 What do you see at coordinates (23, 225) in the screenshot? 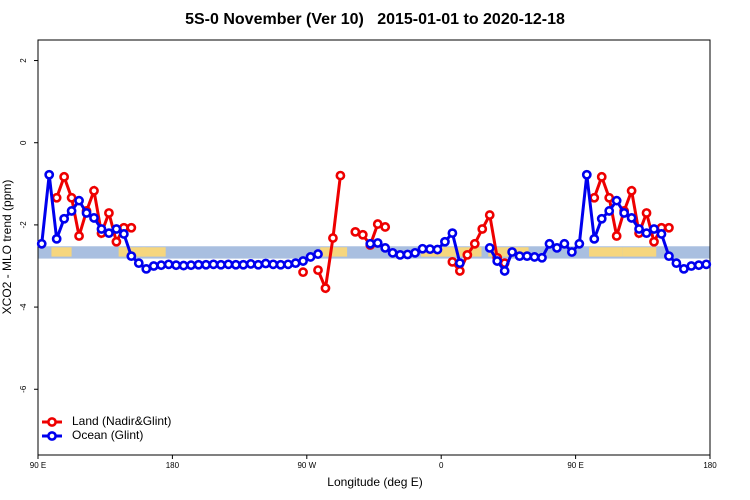
I see `y-tick-label: -2` at bounding box center [23, 225].